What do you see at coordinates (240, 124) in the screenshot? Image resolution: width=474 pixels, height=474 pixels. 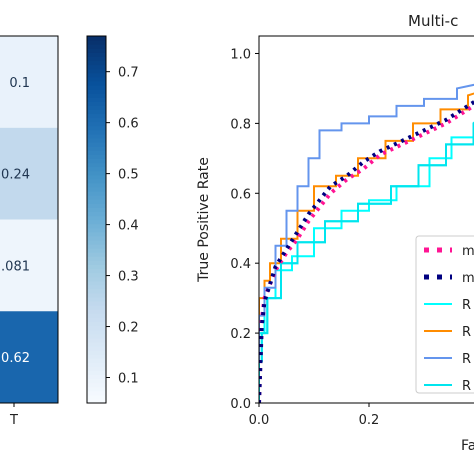 I see `roc-y-tick-label: 0.8` at bounding box center [240, 124].